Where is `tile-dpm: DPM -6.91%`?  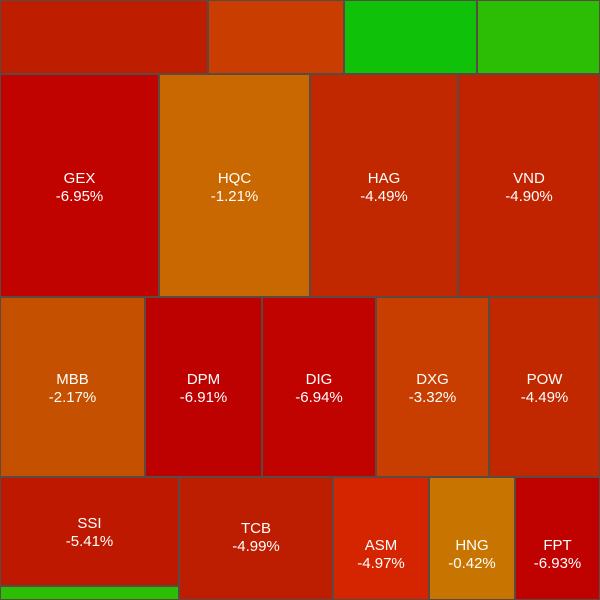
tile-dpm: DPM -6.91% is located at coordinates (203, 387).